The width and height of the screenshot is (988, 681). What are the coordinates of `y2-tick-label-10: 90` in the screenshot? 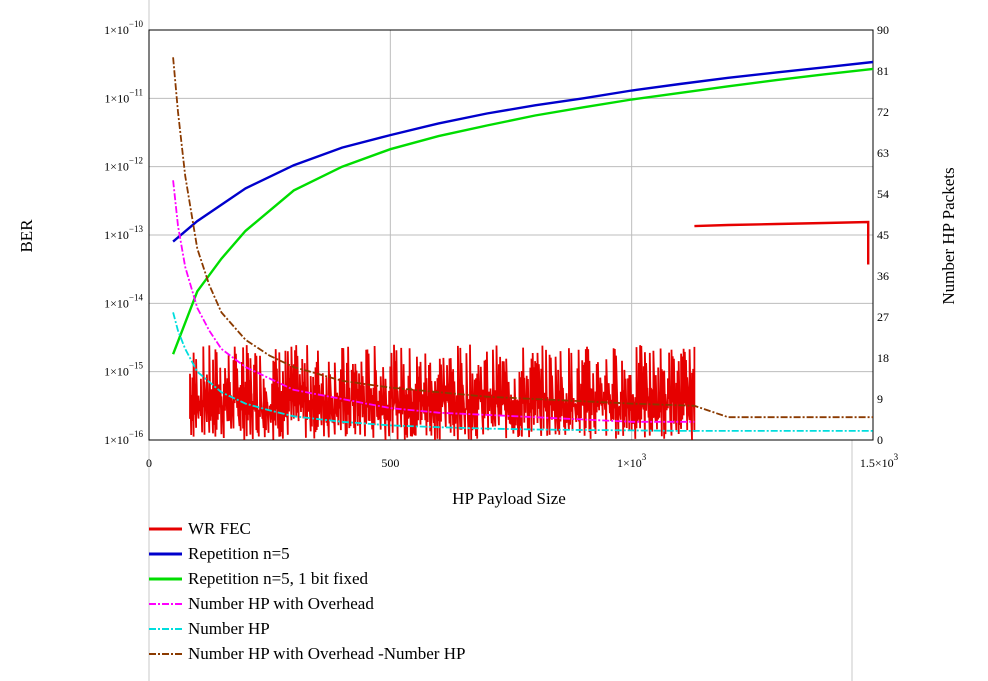 It's located at (883, 30).